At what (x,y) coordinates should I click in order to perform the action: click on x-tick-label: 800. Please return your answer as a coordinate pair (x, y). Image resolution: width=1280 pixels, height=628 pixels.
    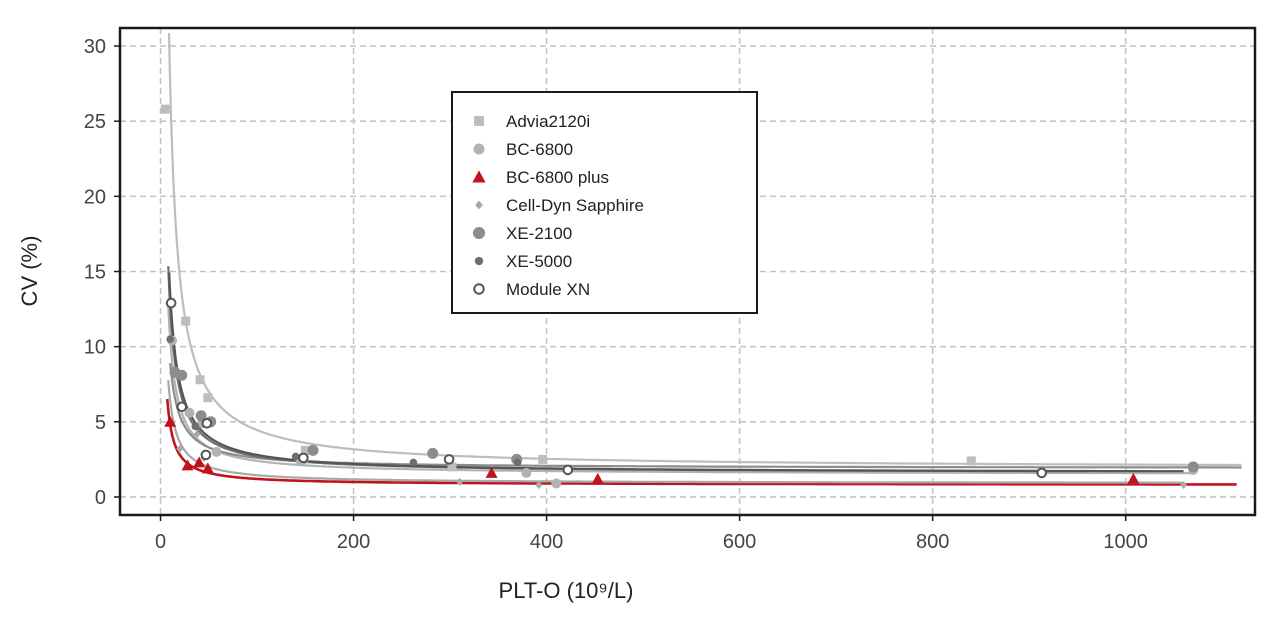
    Looking at the image, I should click on (932, 542).